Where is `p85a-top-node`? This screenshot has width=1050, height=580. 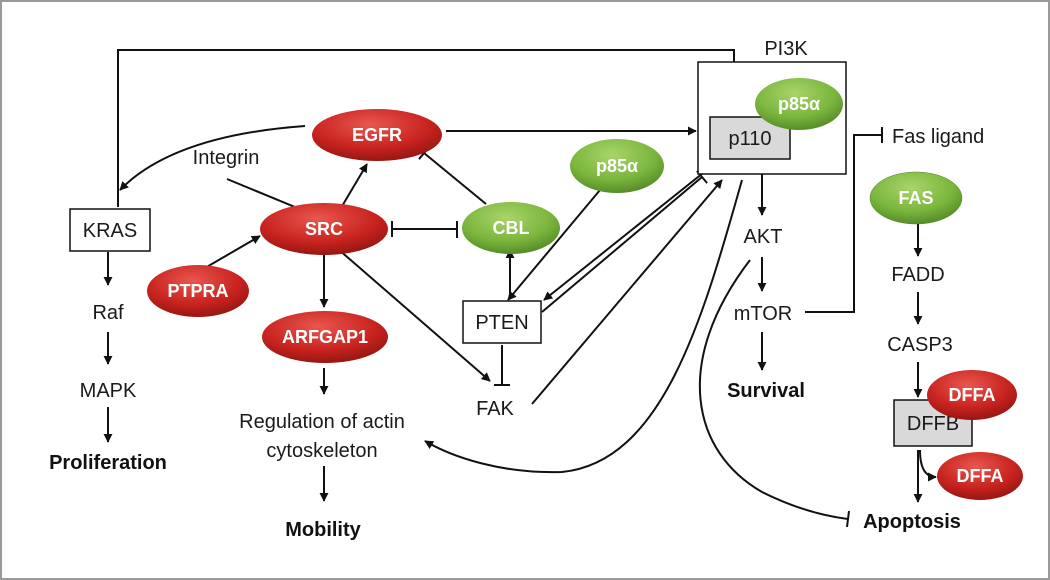
p85a-top-node is located at coordinates (799, 104).